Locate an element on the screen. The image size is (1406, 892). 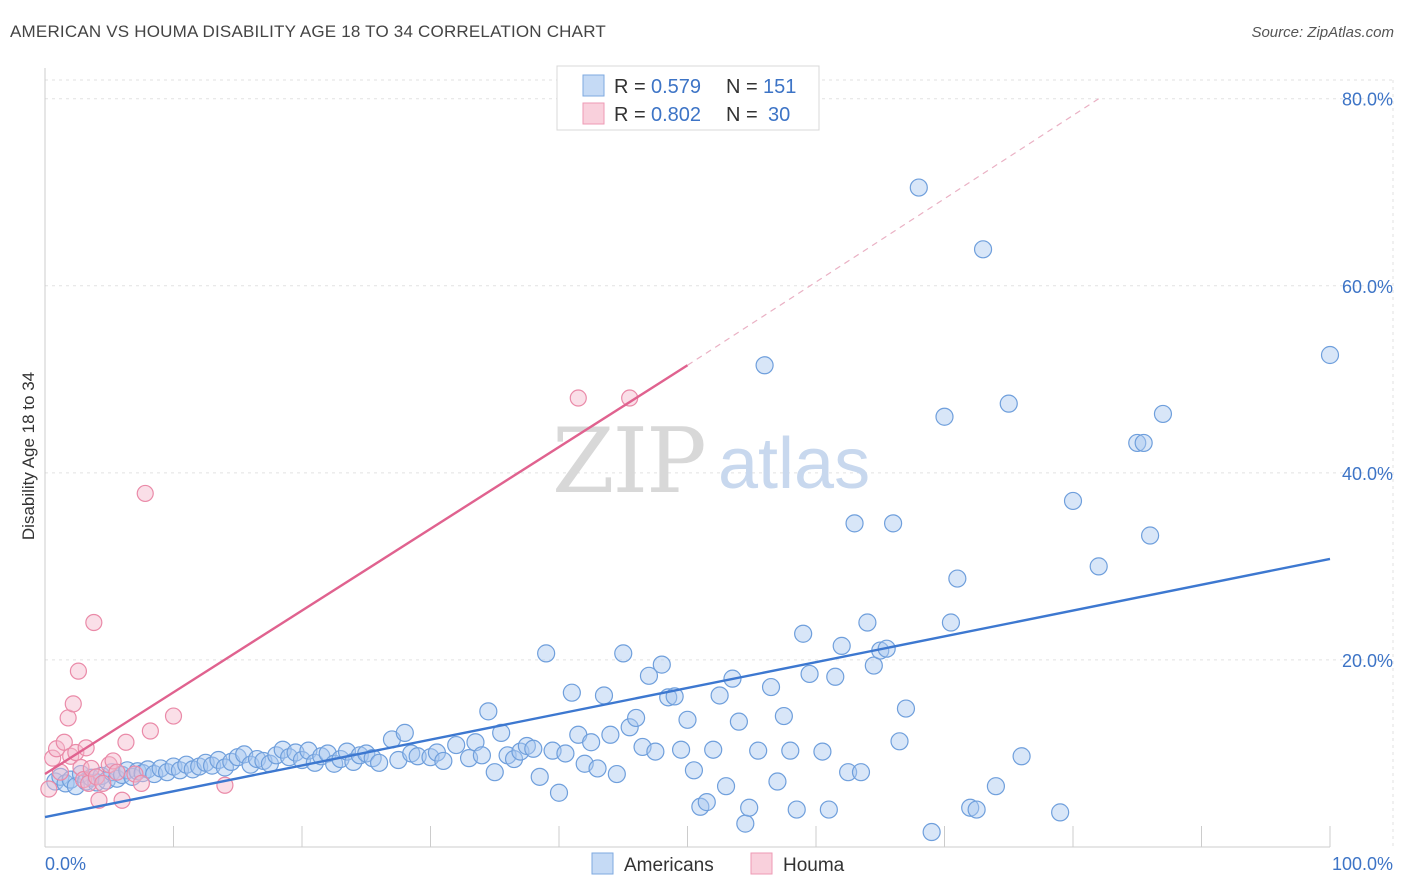
watermark: ZIP atlas is located at coordinates (711, 461).